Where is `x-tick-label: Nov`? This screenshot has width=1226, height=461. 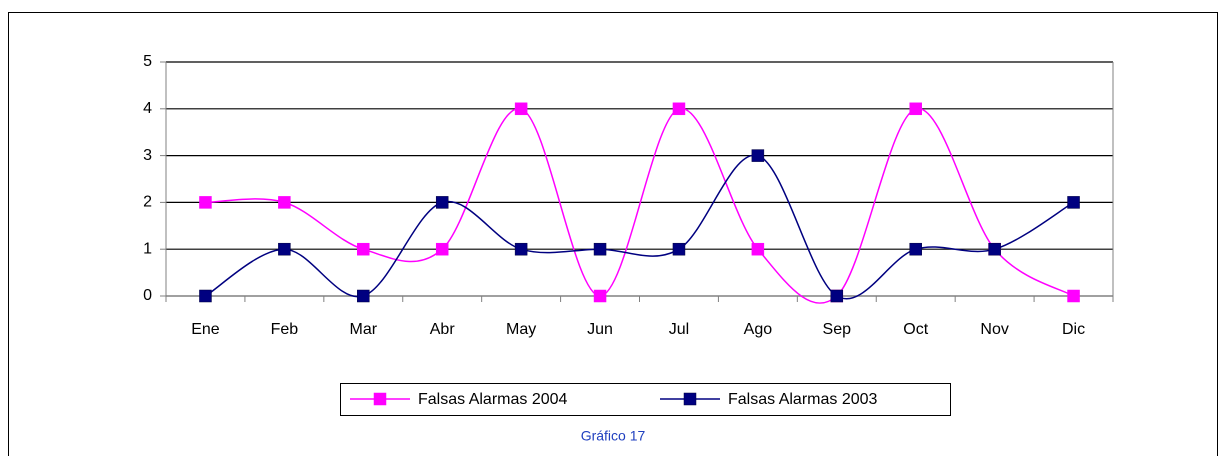
x-tick-label: Nov is located at coordinates (994, 329).